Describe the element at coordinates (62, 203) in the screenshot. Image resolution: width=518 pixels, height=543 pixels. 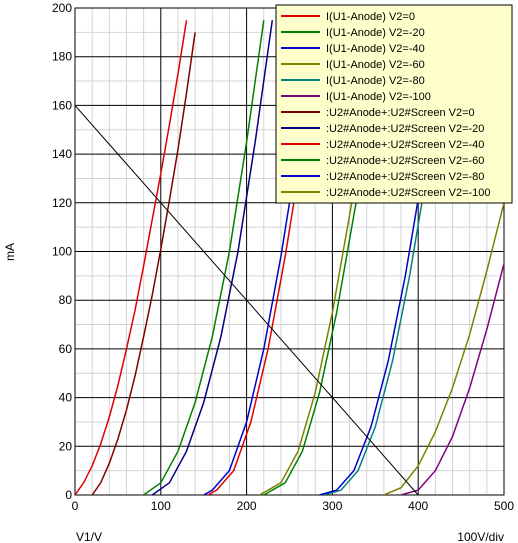
I see `y-tick-label: 120` at that location.